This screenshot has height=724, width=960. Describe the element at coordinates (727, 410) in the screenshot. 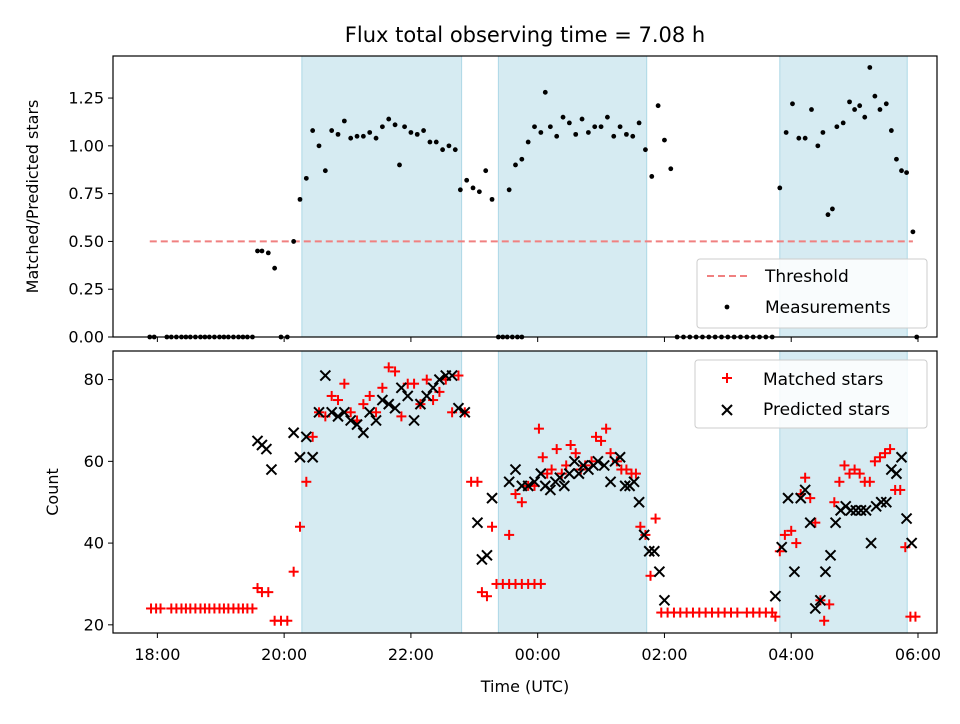

I see `legend-predicted-swatch` at that location.